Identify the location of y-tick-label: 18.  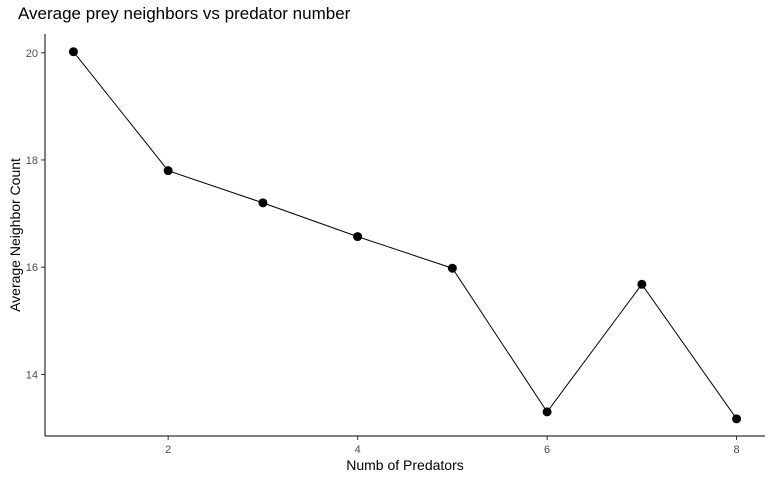
(32, 161).